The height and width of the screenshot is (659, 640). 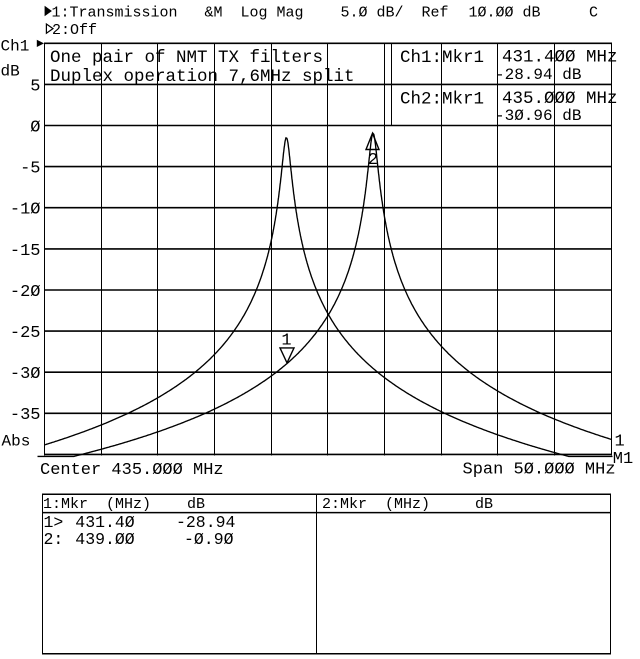 I want to click on svg-text: -28.94, so click(x=206, y=522).